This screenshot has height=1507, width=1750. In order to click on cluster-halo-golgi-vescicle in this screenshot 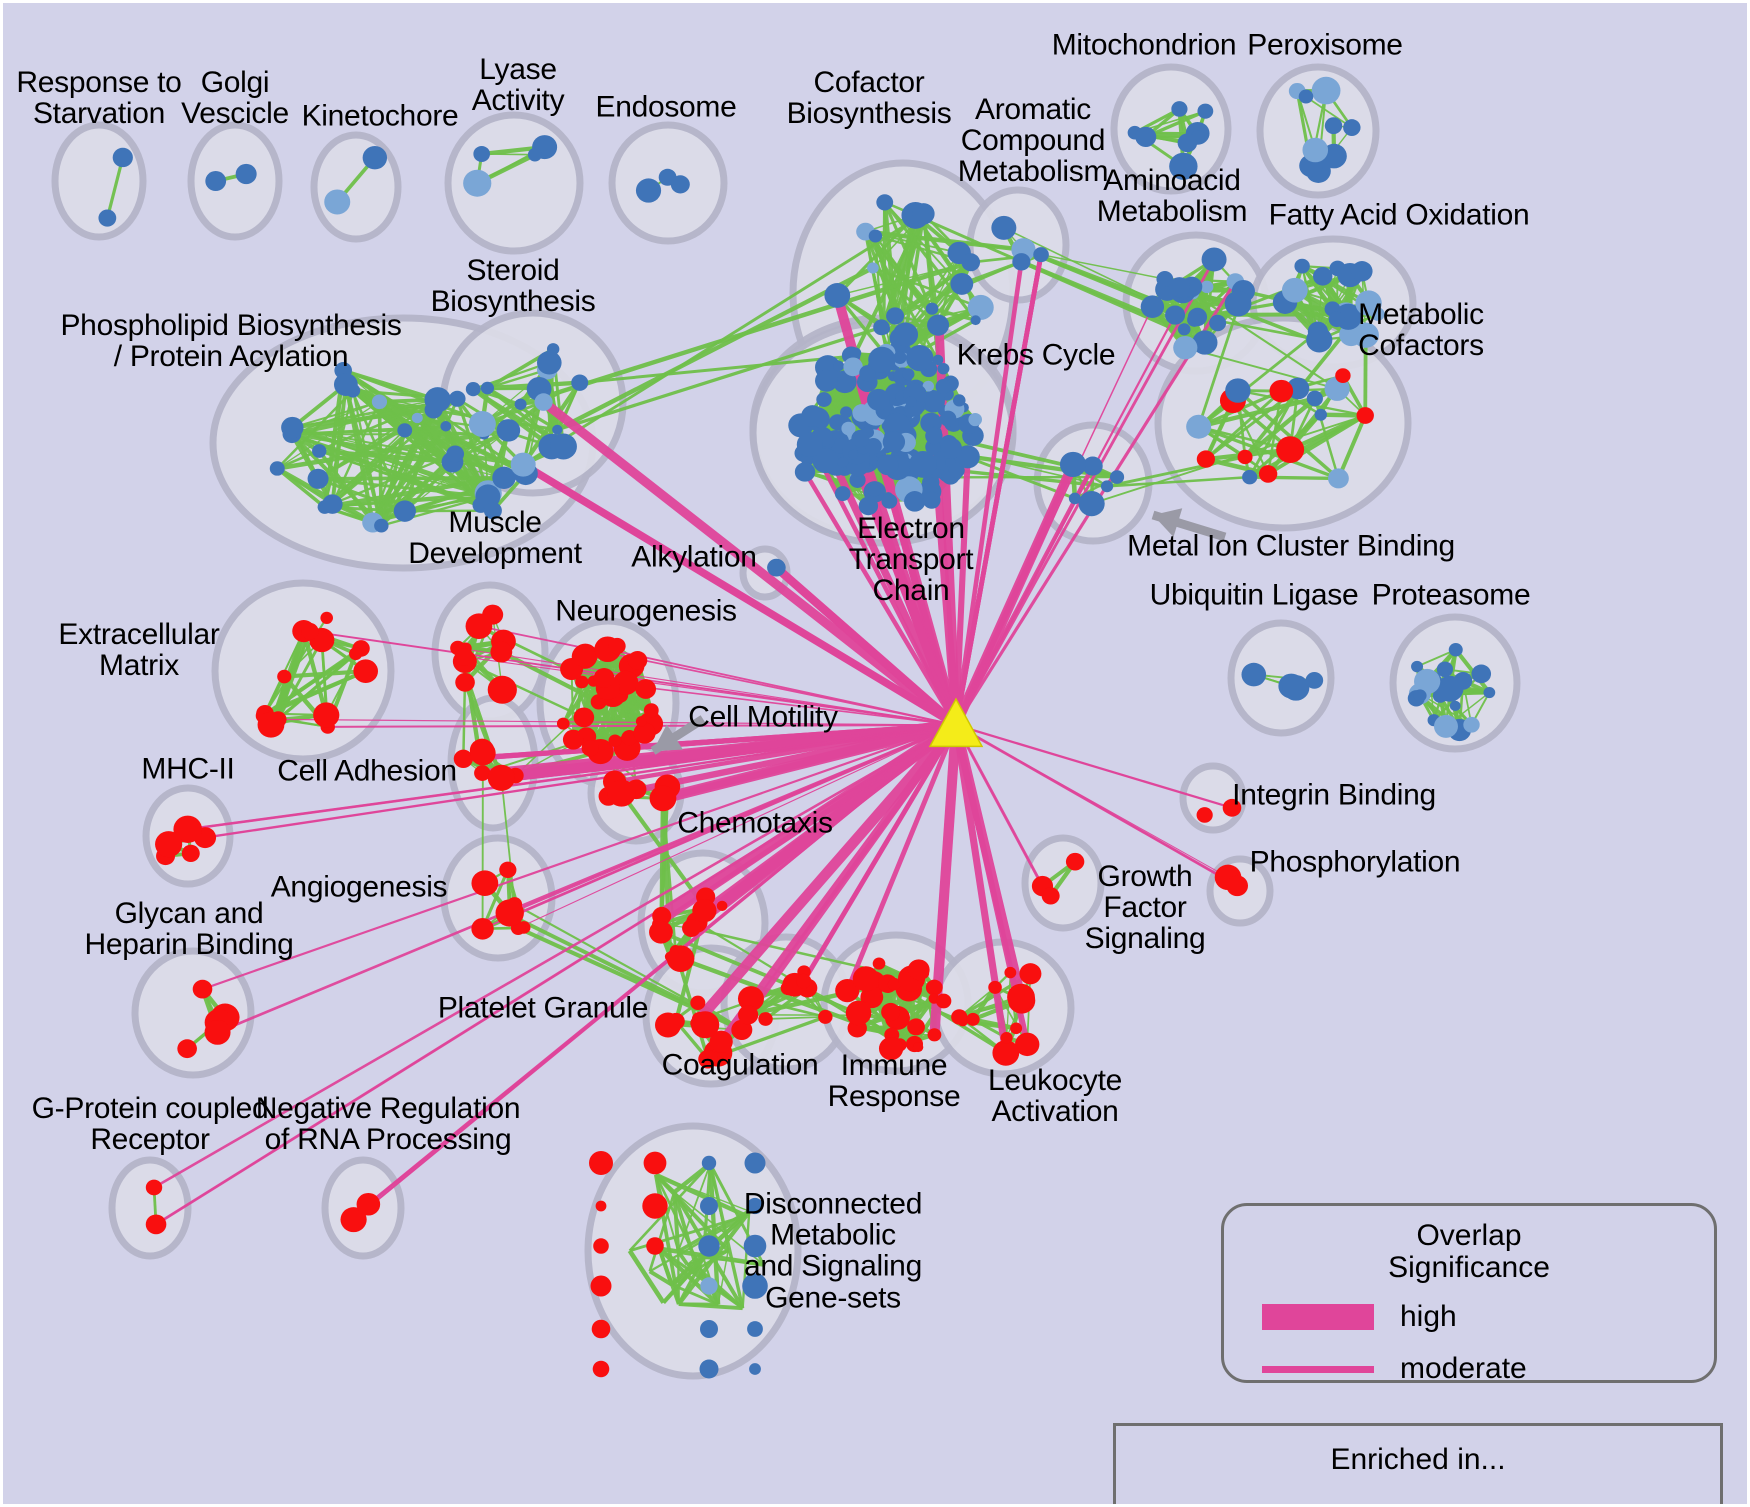, I will do `click(235, 181)`.